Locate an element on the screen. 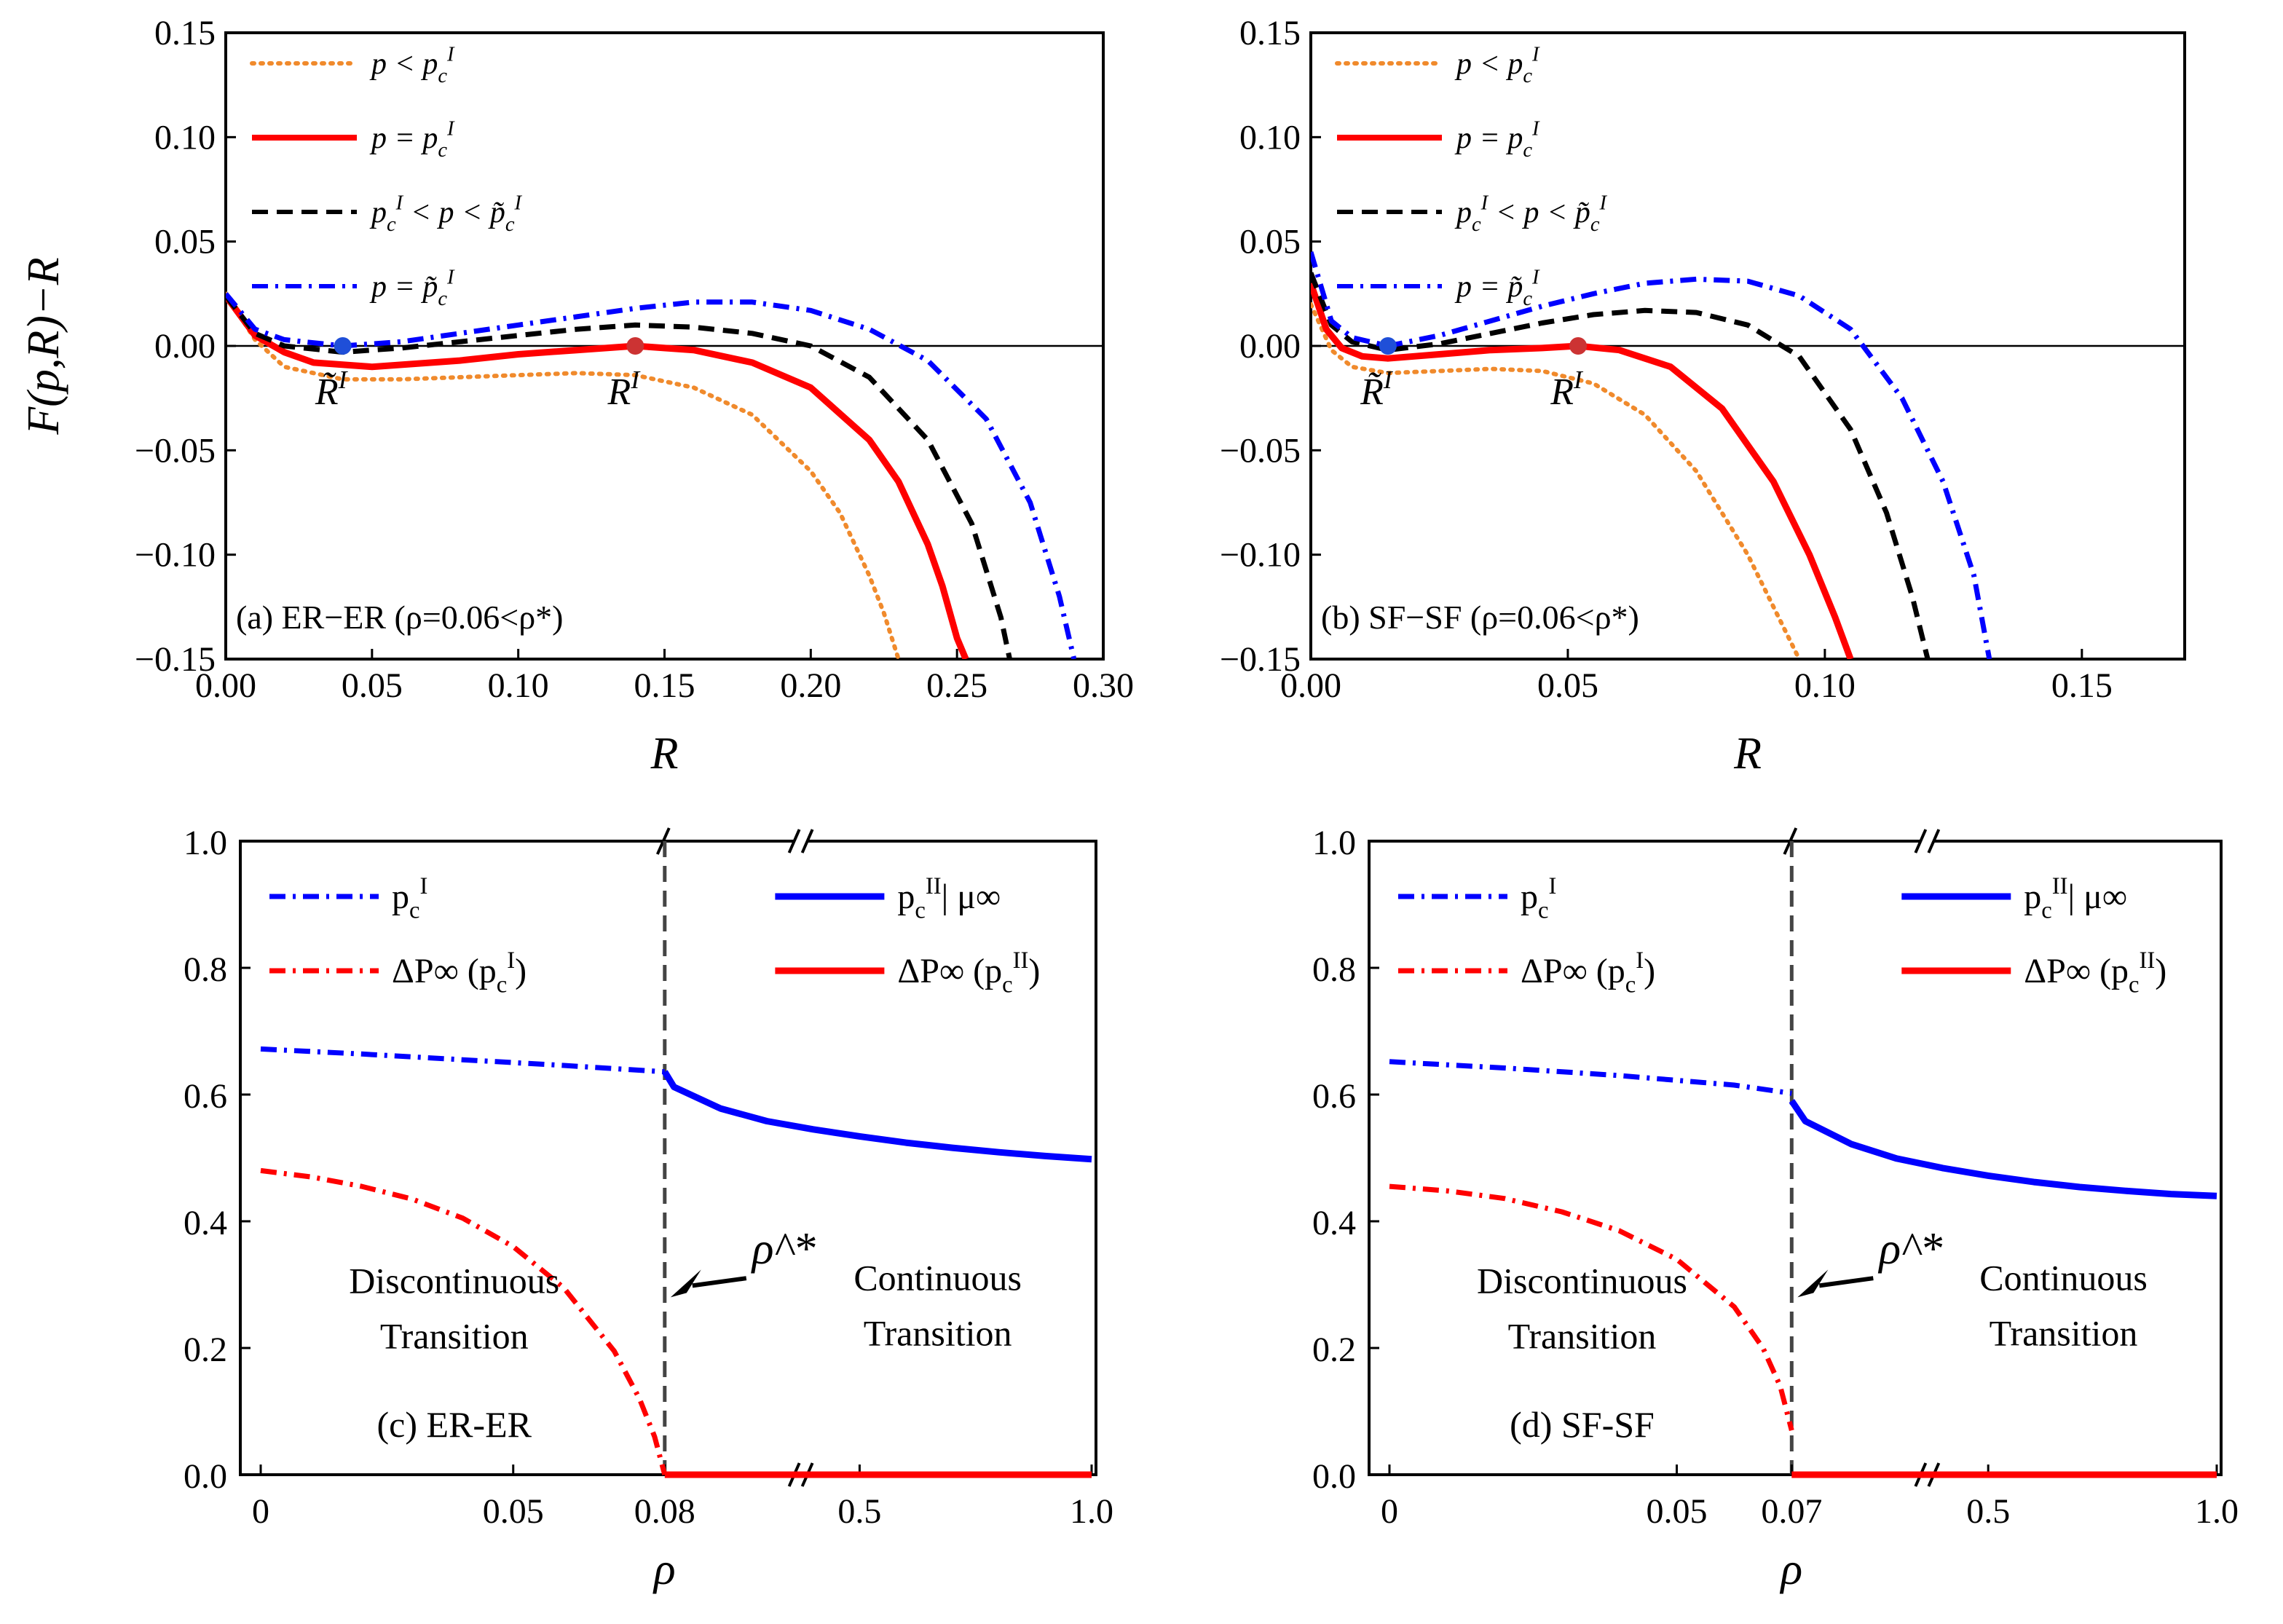  rho-star-arrowhead is located at coordinates (685, 1283).